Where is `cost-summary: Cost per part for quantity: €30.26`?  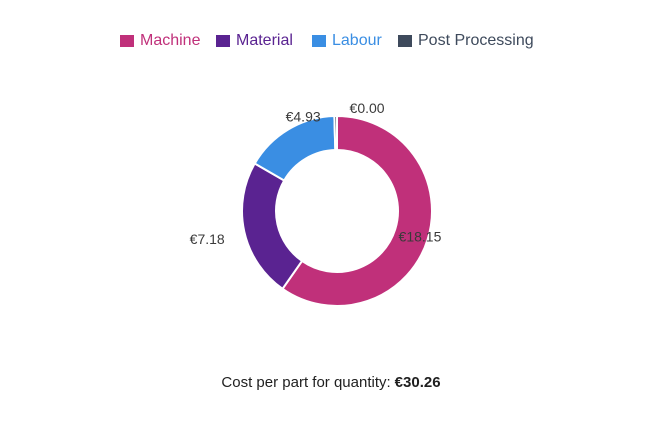 cost-summary: Cost per part for quantity: €30.26 is located at coordinates (331, 382).